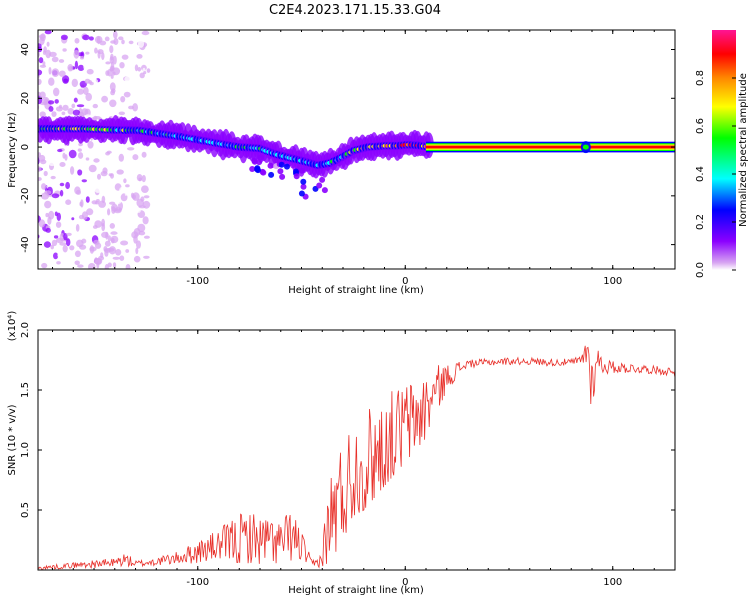  Describe the element at coordinates (25, 98) in the screenshot. I see `y-tick-label: 20` at that location.